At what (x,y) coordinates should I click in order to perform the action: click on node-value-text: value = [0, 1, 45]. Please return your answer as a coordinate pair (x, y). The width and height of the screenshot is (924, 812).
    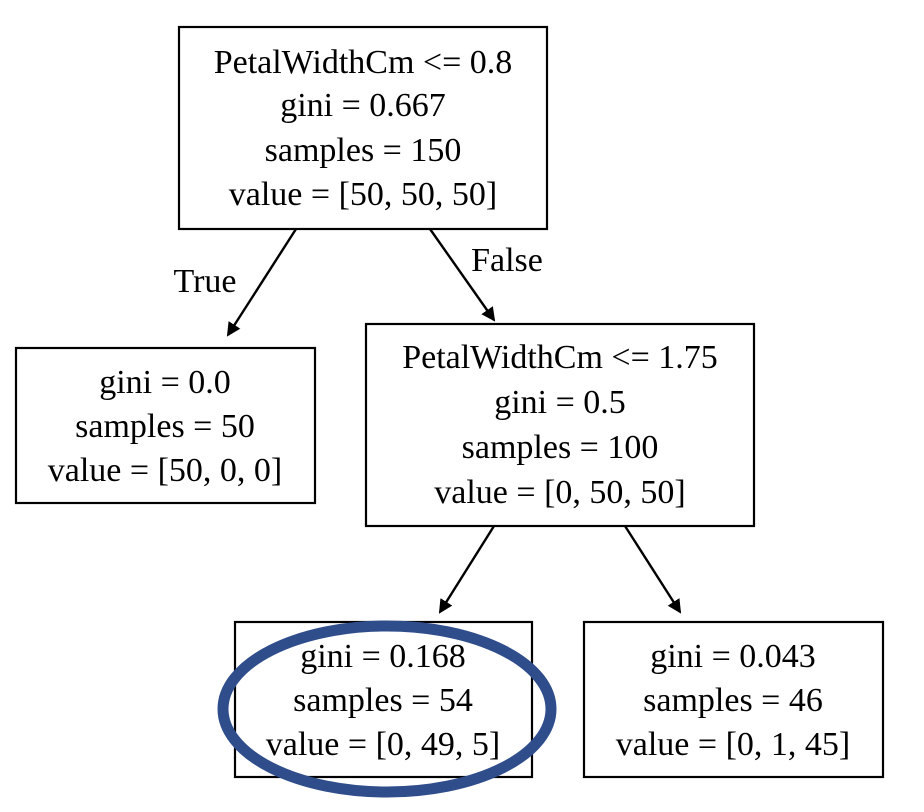
    Looking at the image, I should click on (733, 744).